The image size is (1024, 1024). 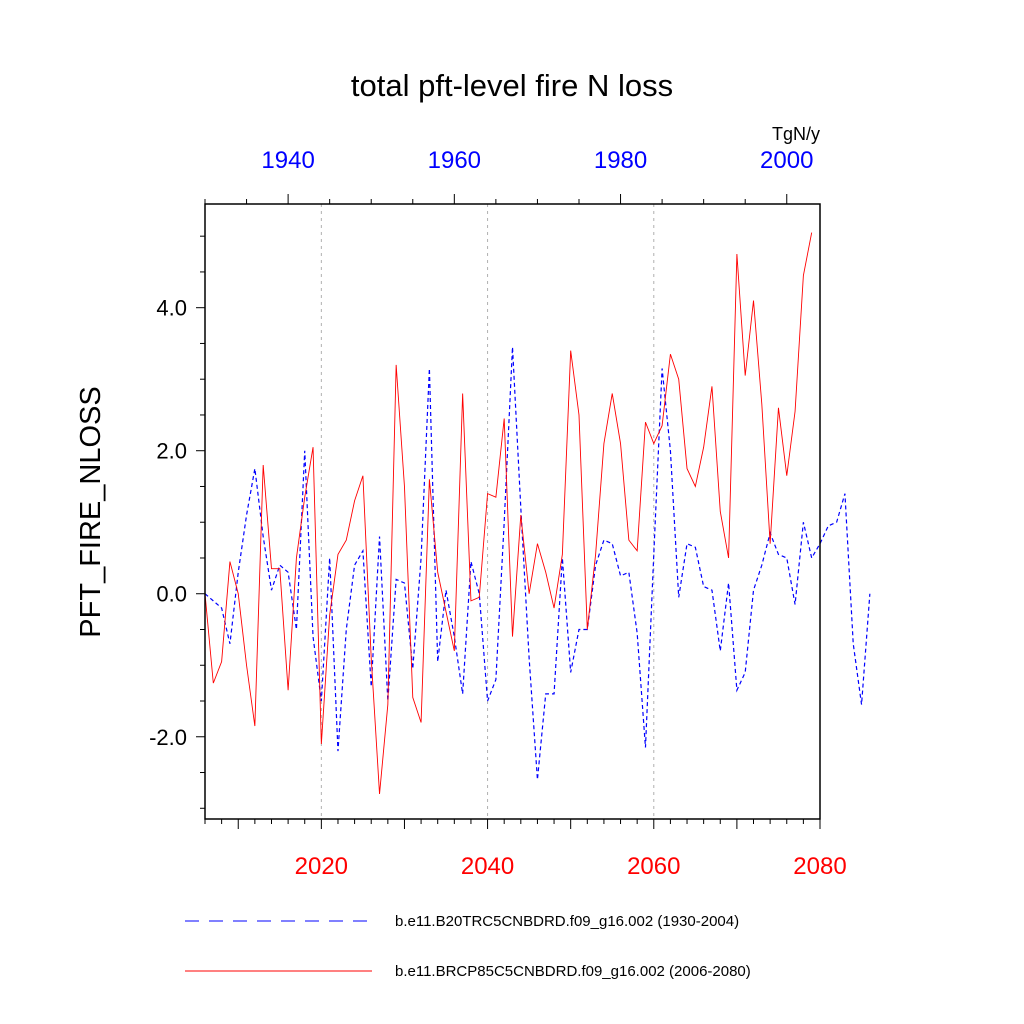 What do you see at coordinates (796, 134) in the screenshot?
I see `units-label: TgN/y` at bounding box center [796, 134].